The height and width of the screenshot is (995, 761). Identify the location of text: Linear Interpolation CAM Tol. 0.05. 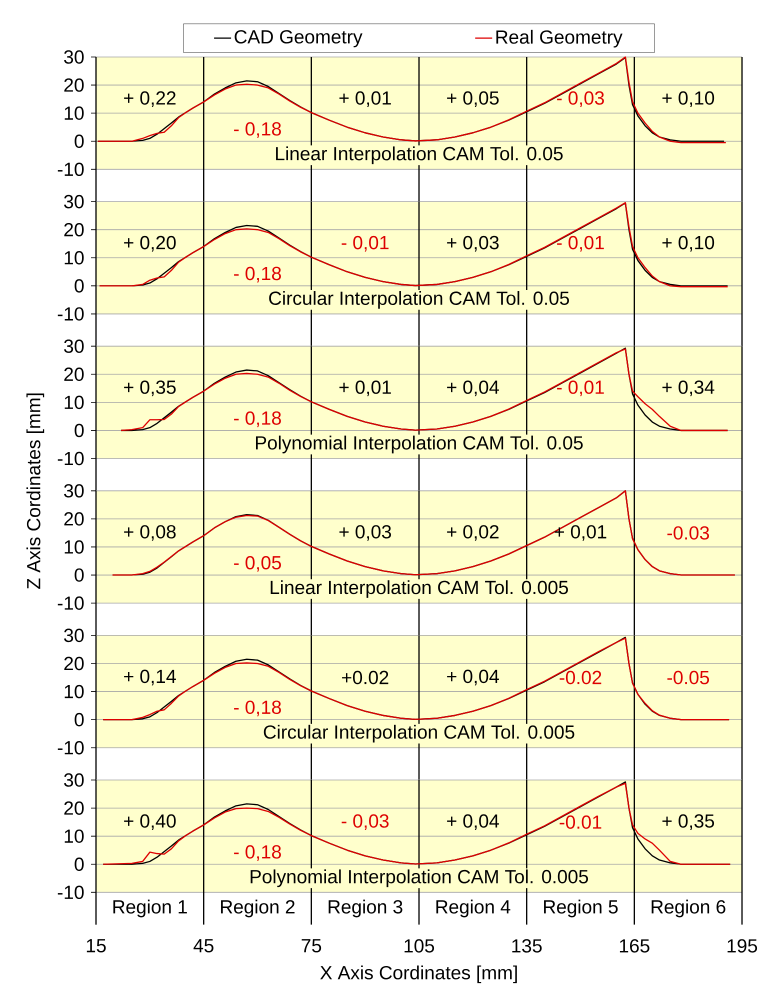
(419, 155).